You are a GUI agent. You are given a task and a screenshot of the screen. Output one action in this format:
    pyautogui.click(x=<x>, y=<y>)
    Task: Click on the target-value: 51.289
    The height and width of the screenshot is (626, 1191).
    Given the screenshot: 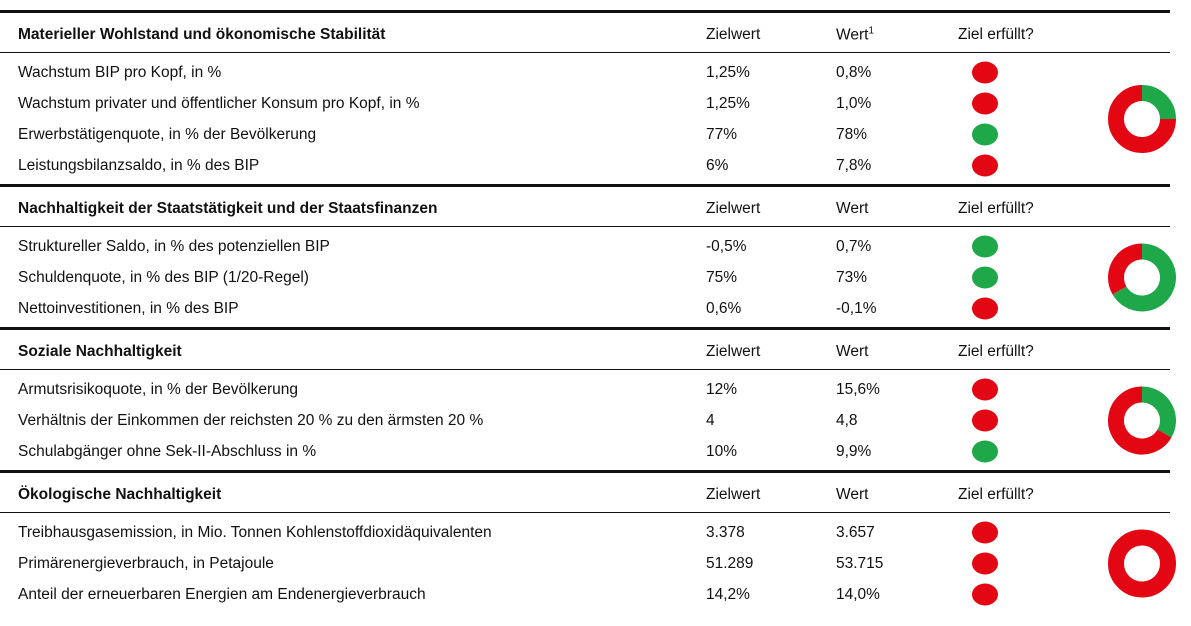 What is the action you would take?
    pyautogui.click(x=730, y=563)
    